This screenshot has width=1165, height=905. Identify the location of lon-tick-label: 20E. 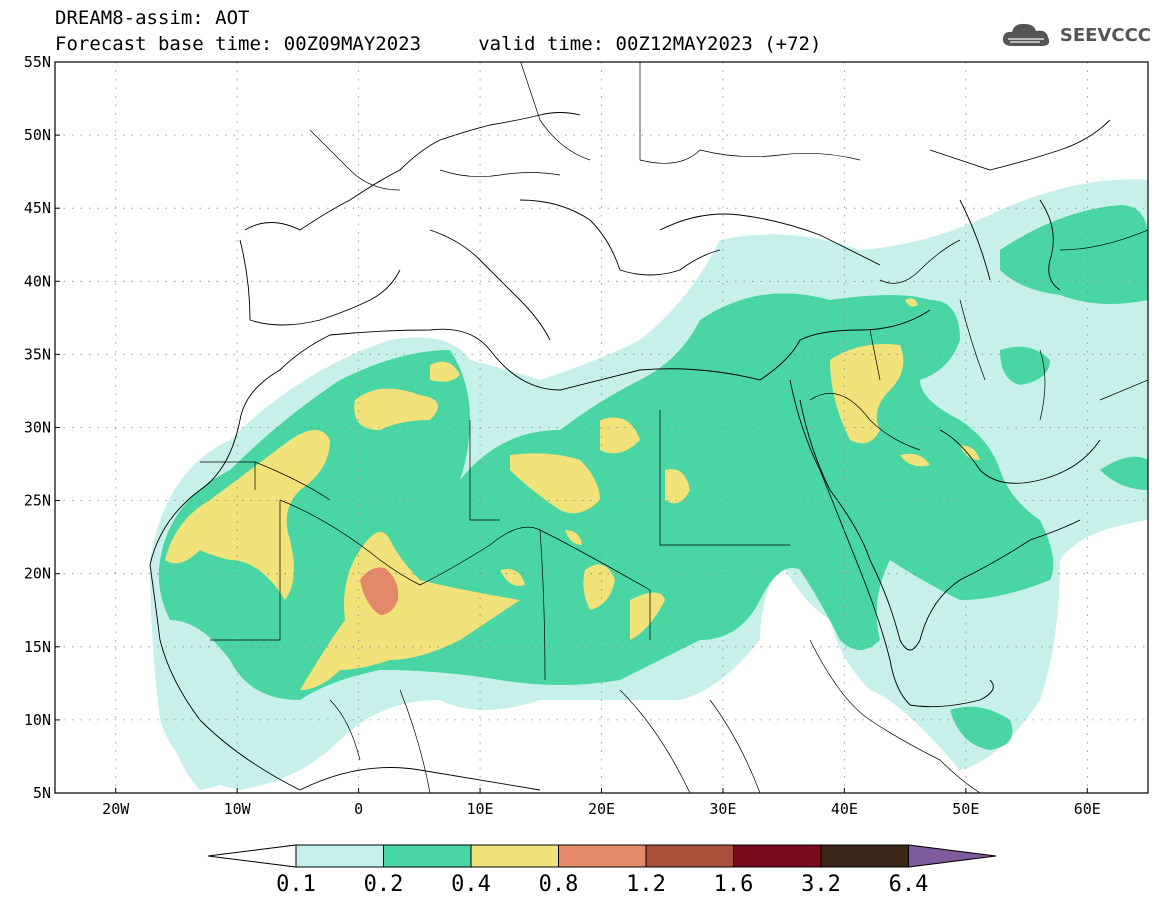
(601, 809).